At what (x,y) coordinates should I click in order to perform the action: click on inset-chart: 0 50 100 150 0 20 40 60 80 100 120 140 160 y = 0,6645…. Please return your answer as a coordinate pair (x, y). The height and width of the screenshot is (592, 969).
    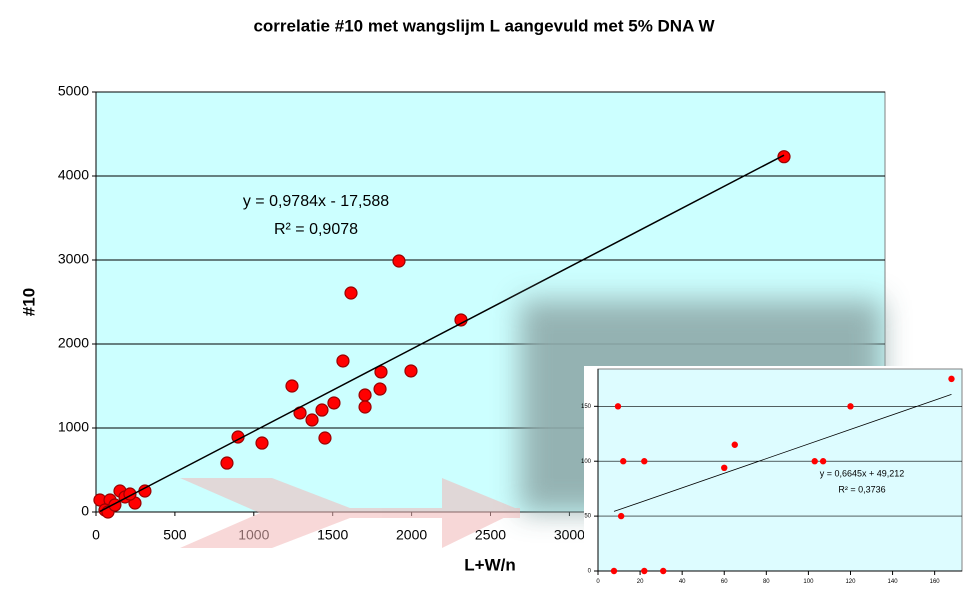
    Looking at the image, I should click on (773, 475).